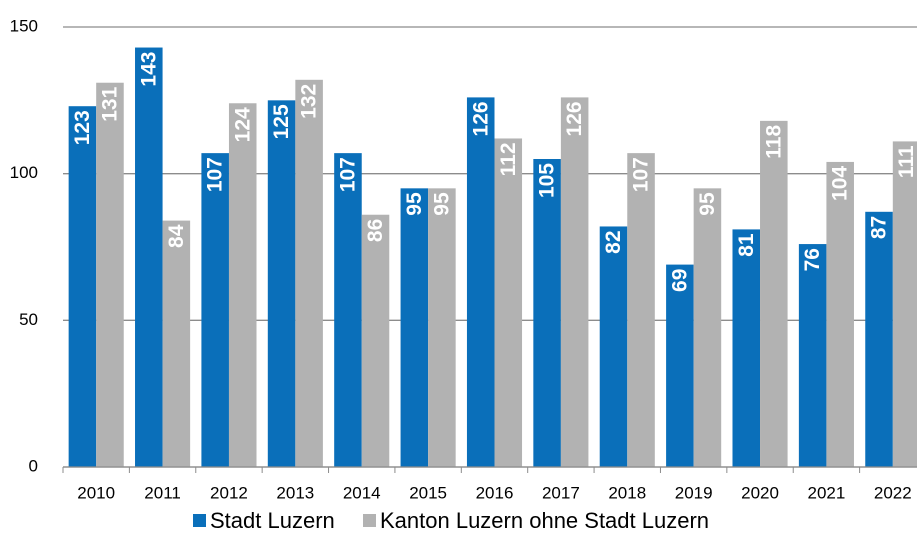  What do you see at coordinates (827, 492) in the screenshot?
I see `x-tick-label: 2021` at bounding box center [827, 492].